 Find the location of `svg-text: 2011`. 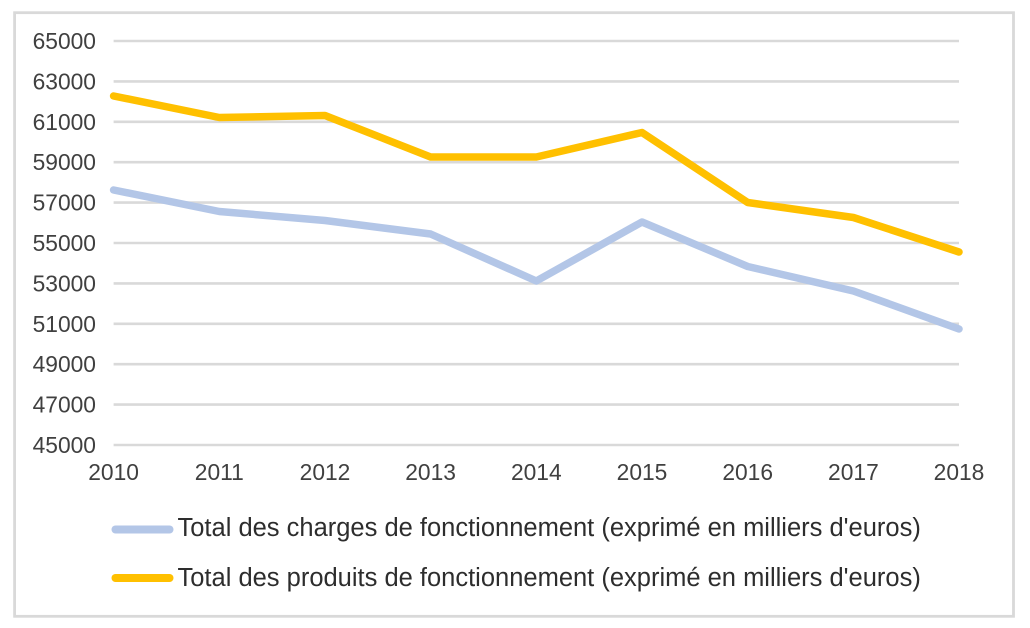

svg-text: 2011 is located at coordinates (219, 472).